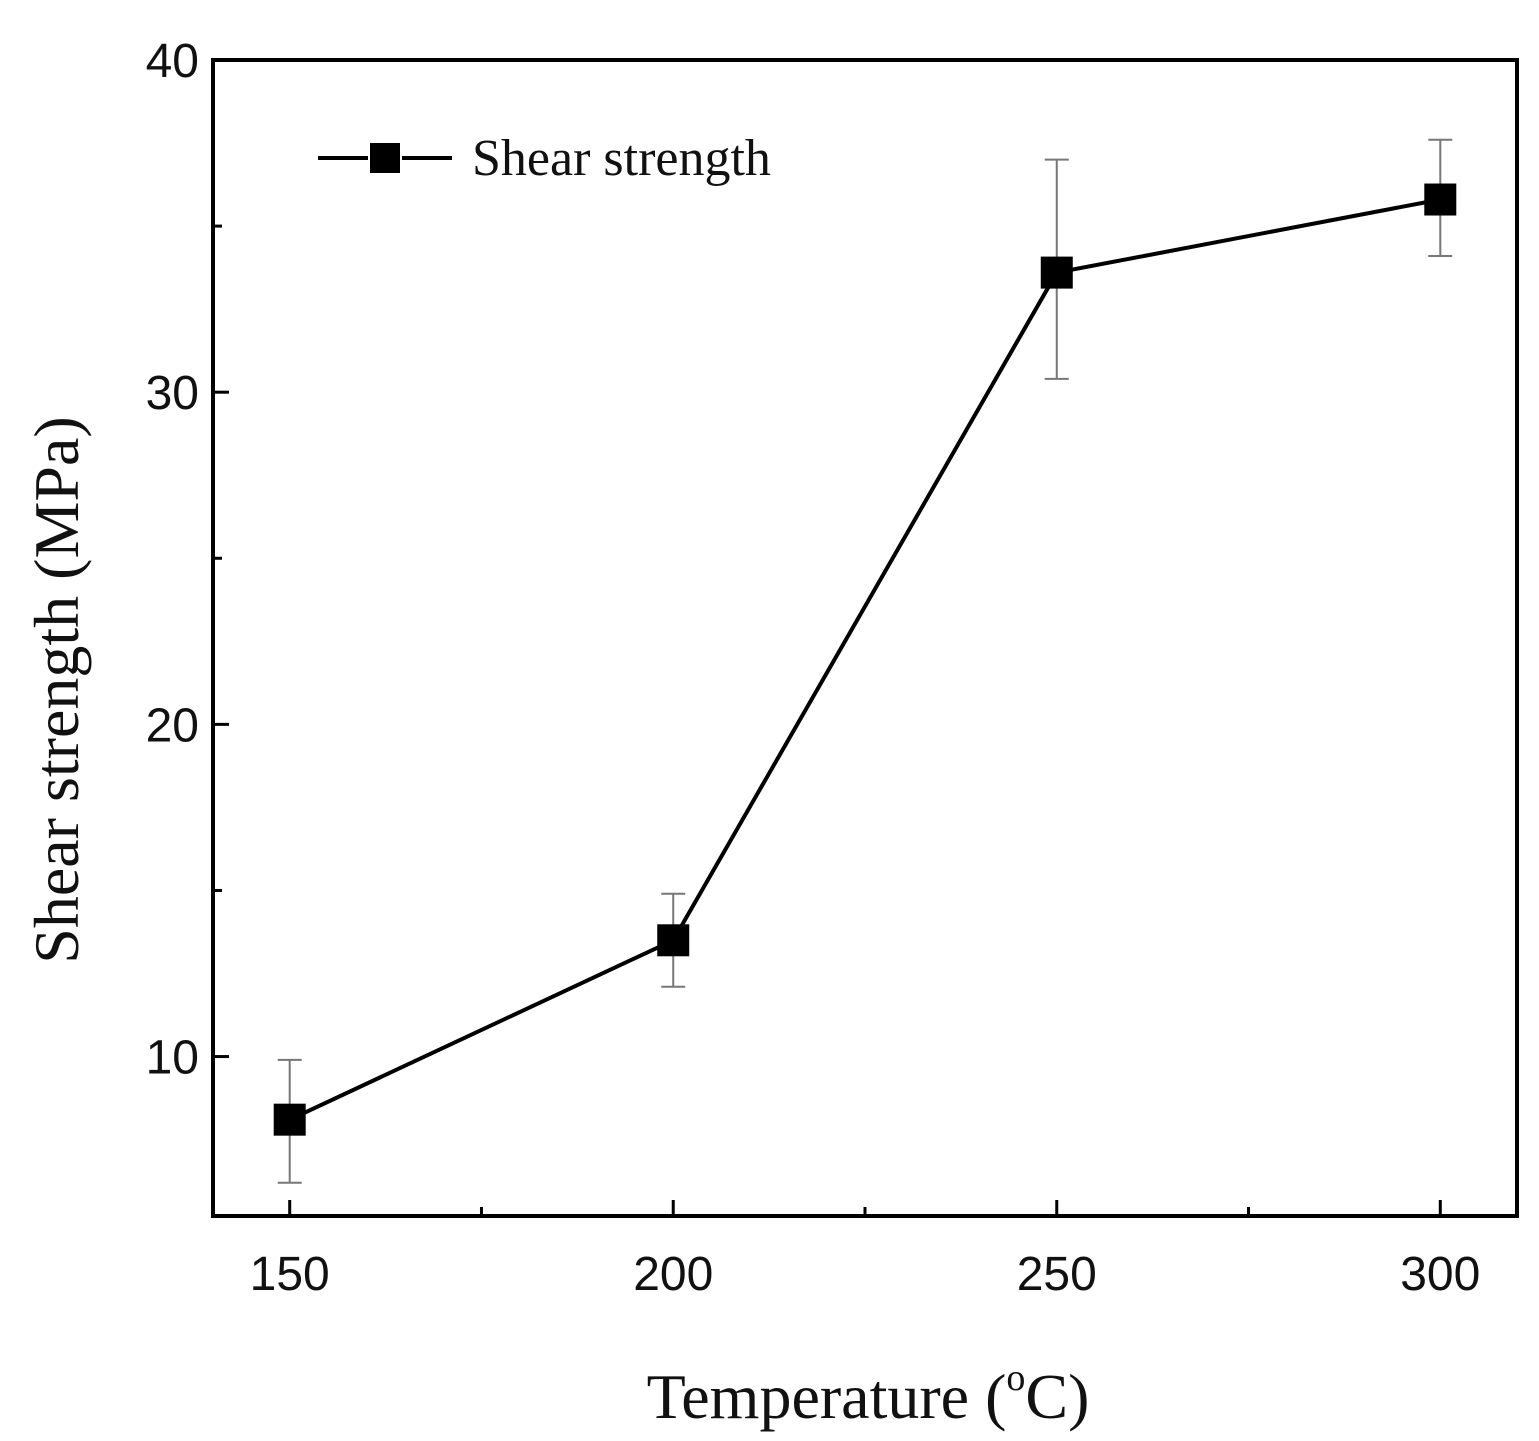  Describe the element at coordinates (621, 158) in the screenshot. I see `legend-label: Shear strength` at that location.